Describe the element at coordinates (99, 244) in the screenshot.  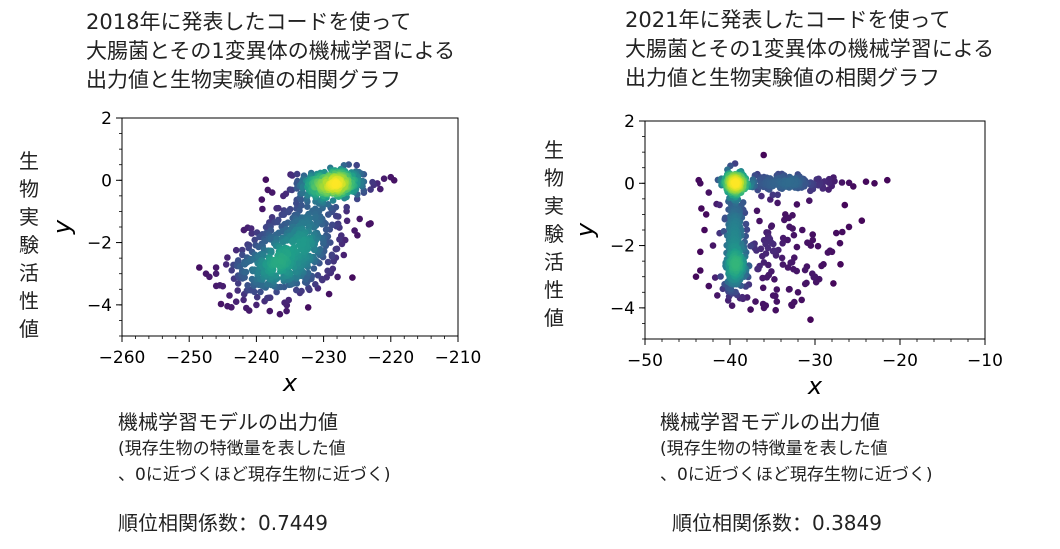
I see `y-tick-label: −2` at that location.